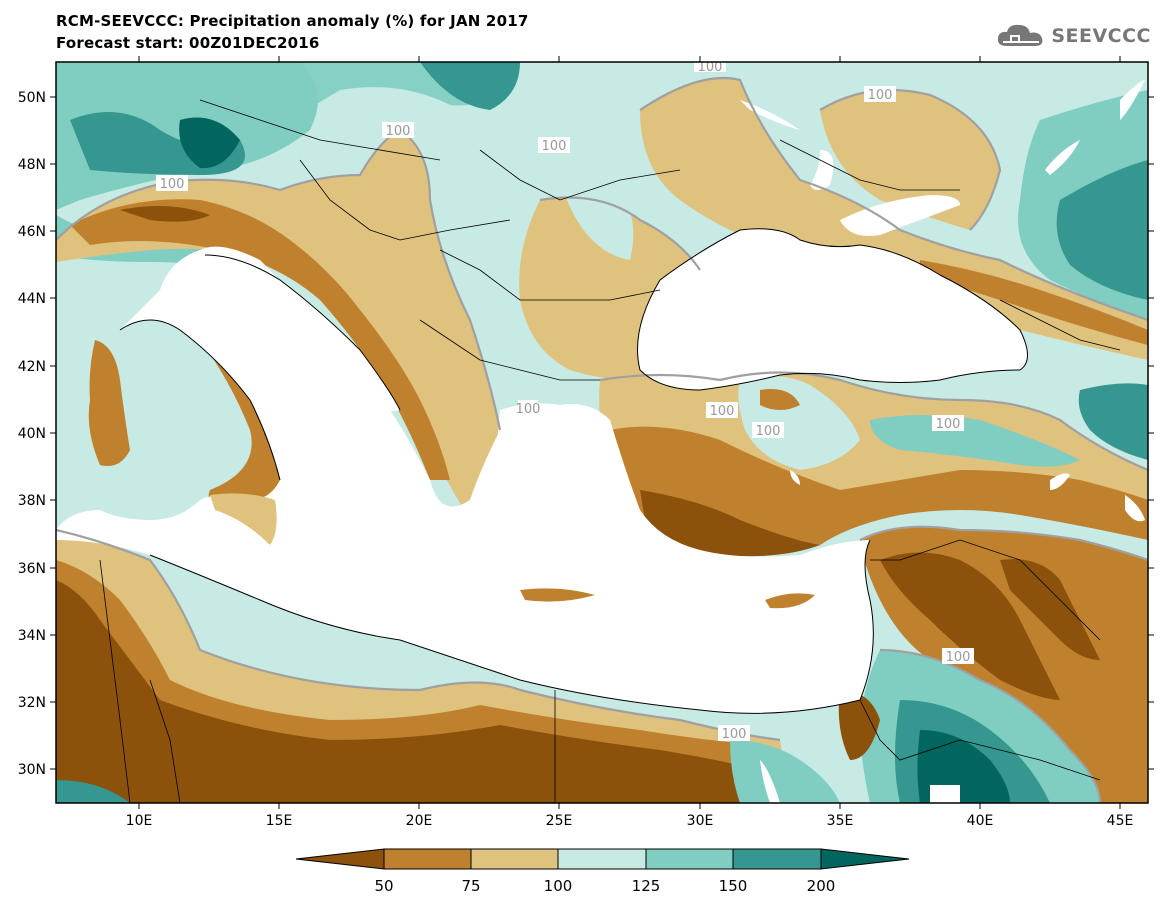 The image size is (1165, 907). Describe the element at coordinates (821, 886) in the screenshot. I see `colorbar-label: 200` at that location.